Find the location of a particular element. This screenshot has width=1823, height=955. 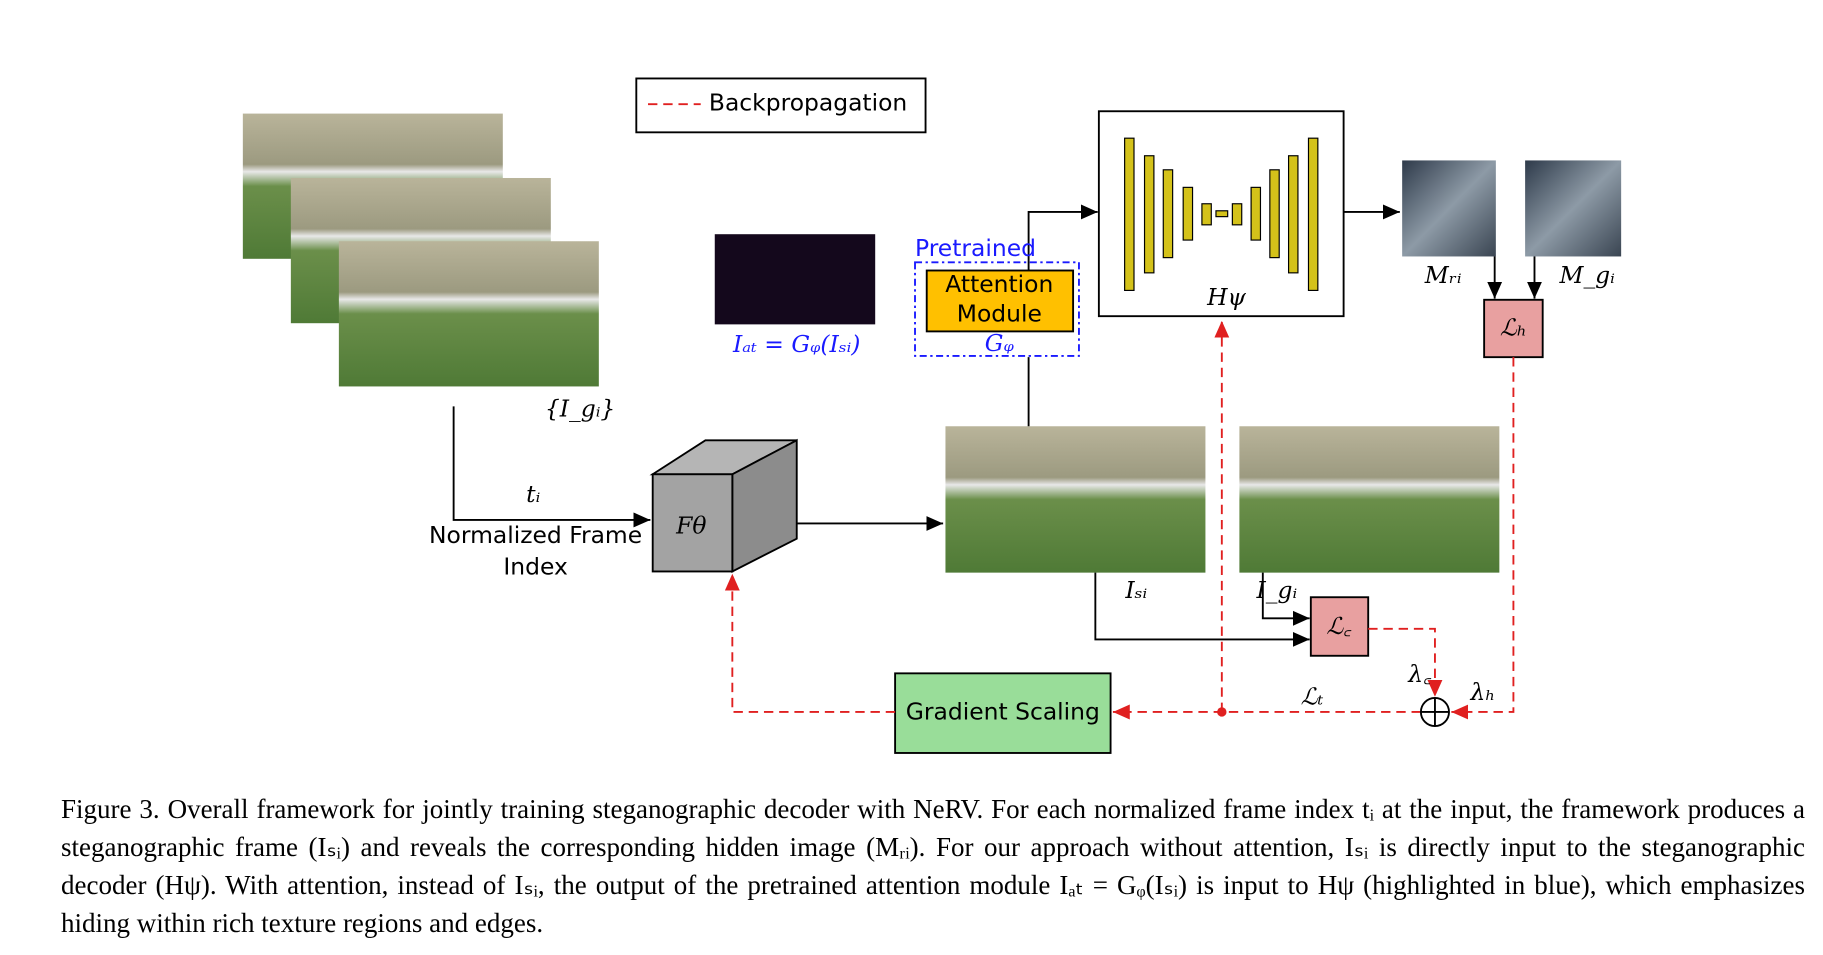

gradient-scaling-box is located at coordinates (1003, 713).